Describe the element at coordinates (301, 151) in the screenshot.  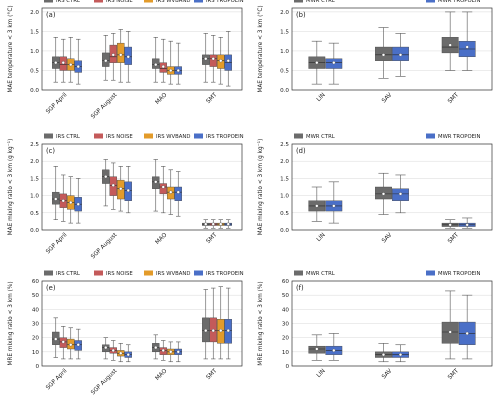
I see `panel-label: (d)` at that location.